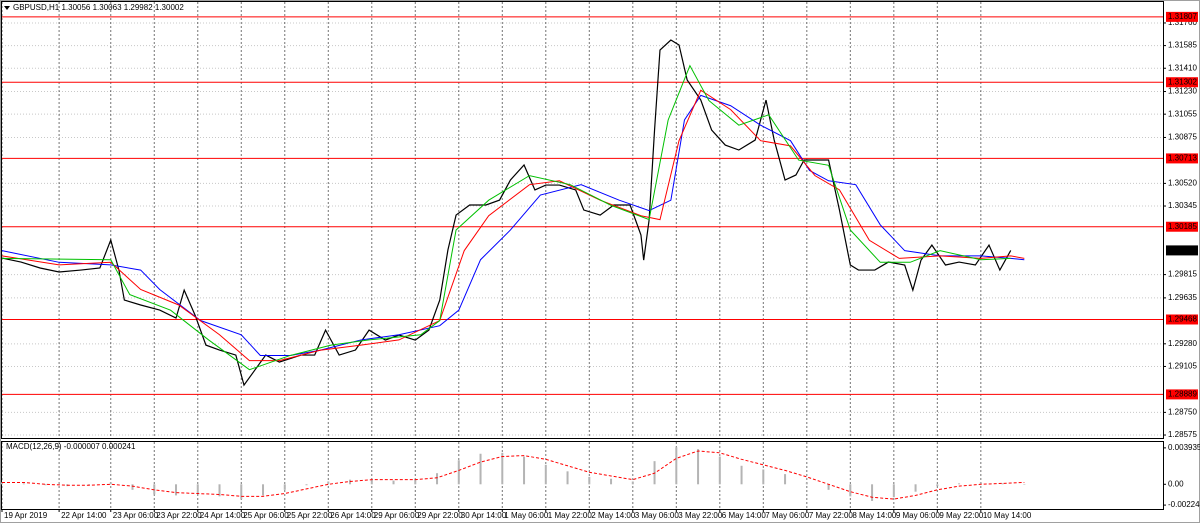 This screenshot has height=523, width=1200. What do you see at coordinates (1182, 113) in the screenshot?
I see `y-tick-label: 1.31055` at bounding box center [1182, 113].